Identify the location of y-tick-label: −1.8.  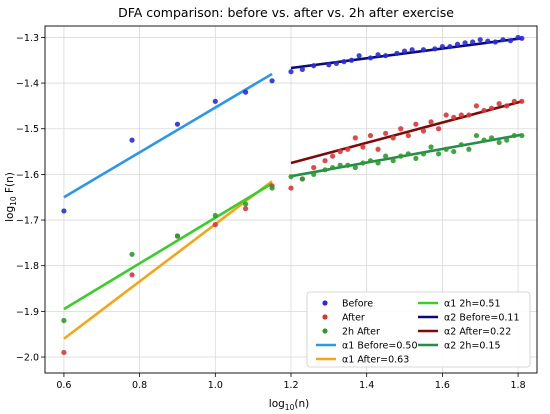
(27, 266).